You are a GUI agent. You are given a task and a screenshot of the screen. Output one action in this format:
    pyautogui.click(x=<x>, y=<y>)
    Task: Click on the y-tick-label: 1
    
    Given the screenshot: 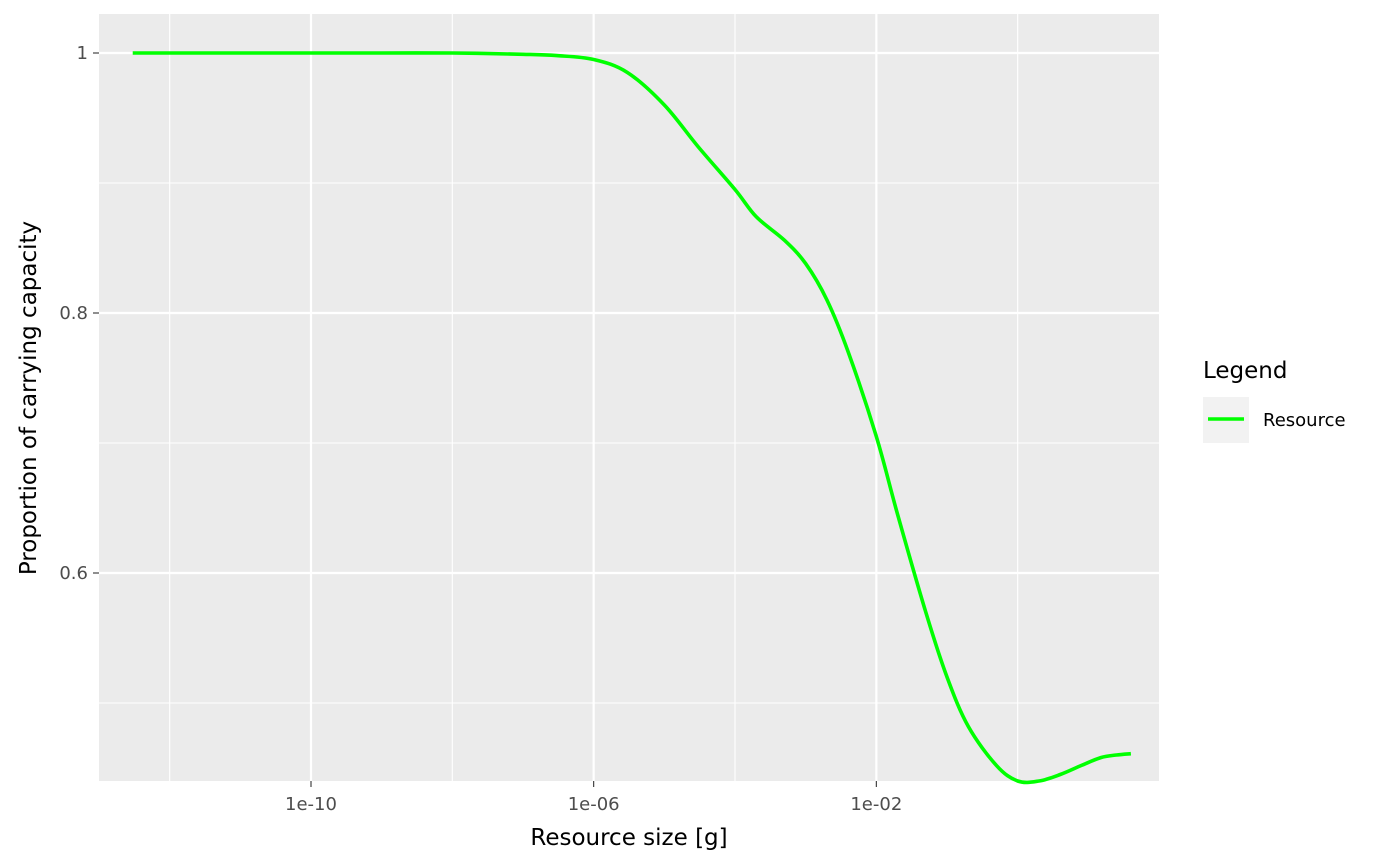 What is the action you would take?
    pyautogui.click(x=82, y=53)
    